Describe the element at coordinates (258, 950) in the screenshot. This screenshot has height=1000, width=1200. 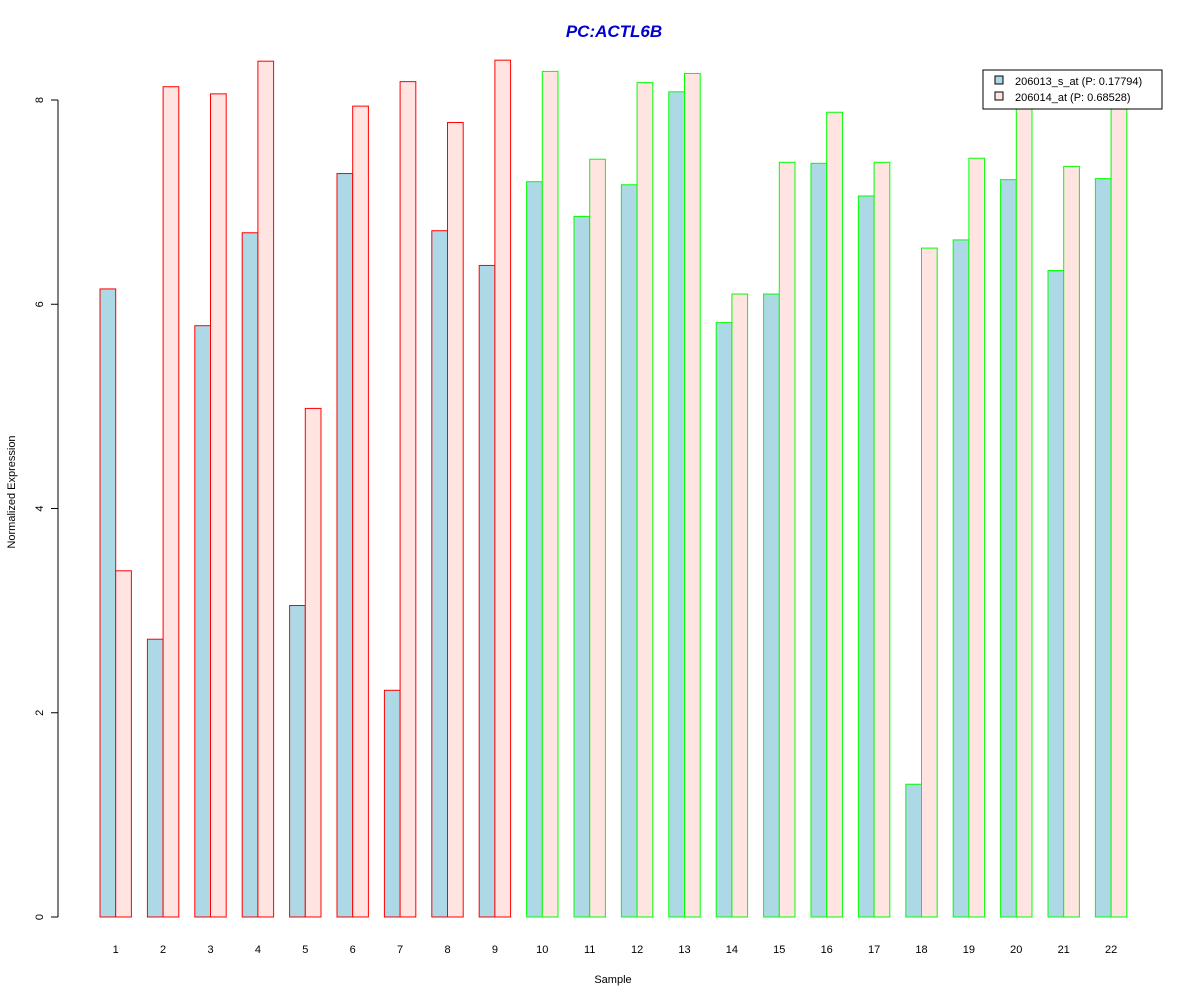
I see `x-tick-label-4: 4` at that location.